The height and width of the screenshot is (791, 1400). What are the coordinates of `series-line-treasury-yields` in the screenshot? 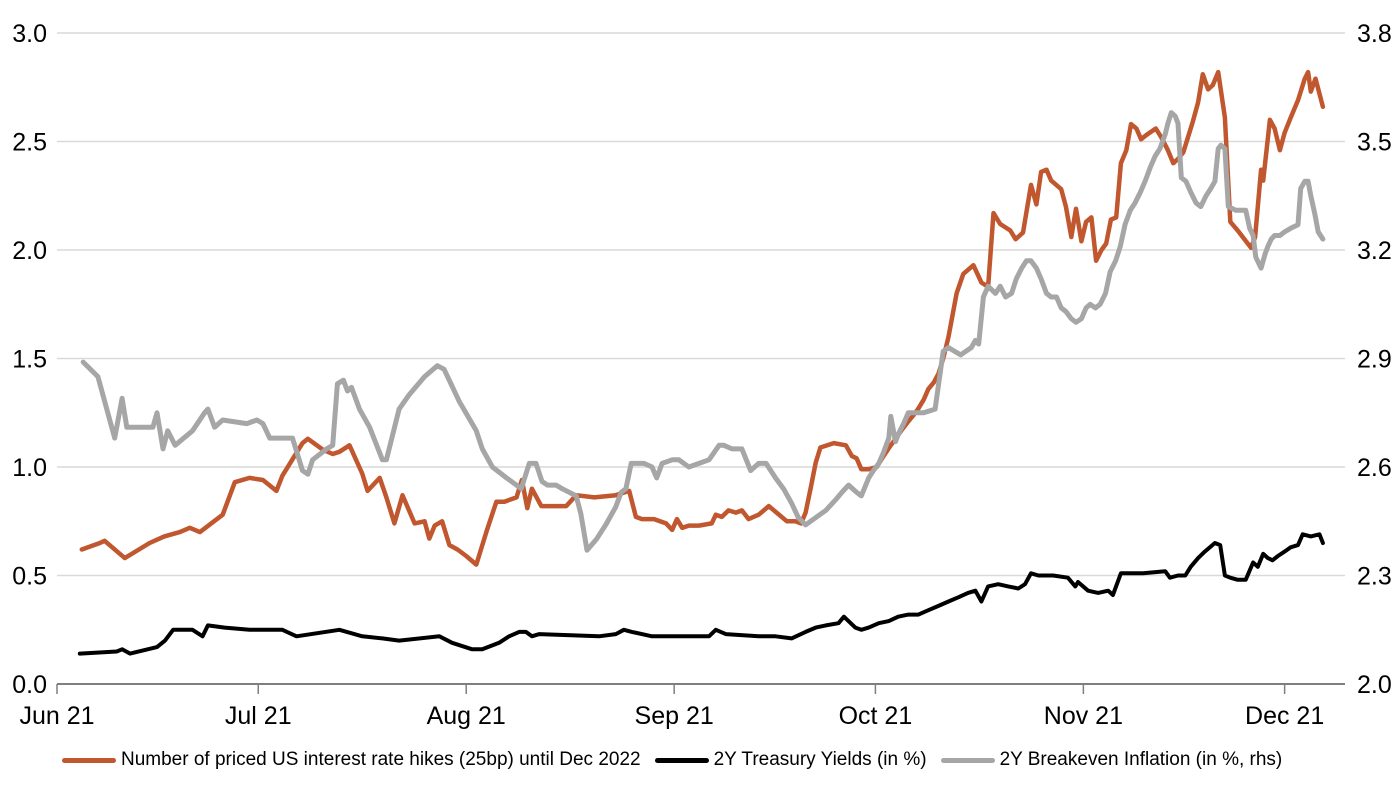 It's located at (701, 594).